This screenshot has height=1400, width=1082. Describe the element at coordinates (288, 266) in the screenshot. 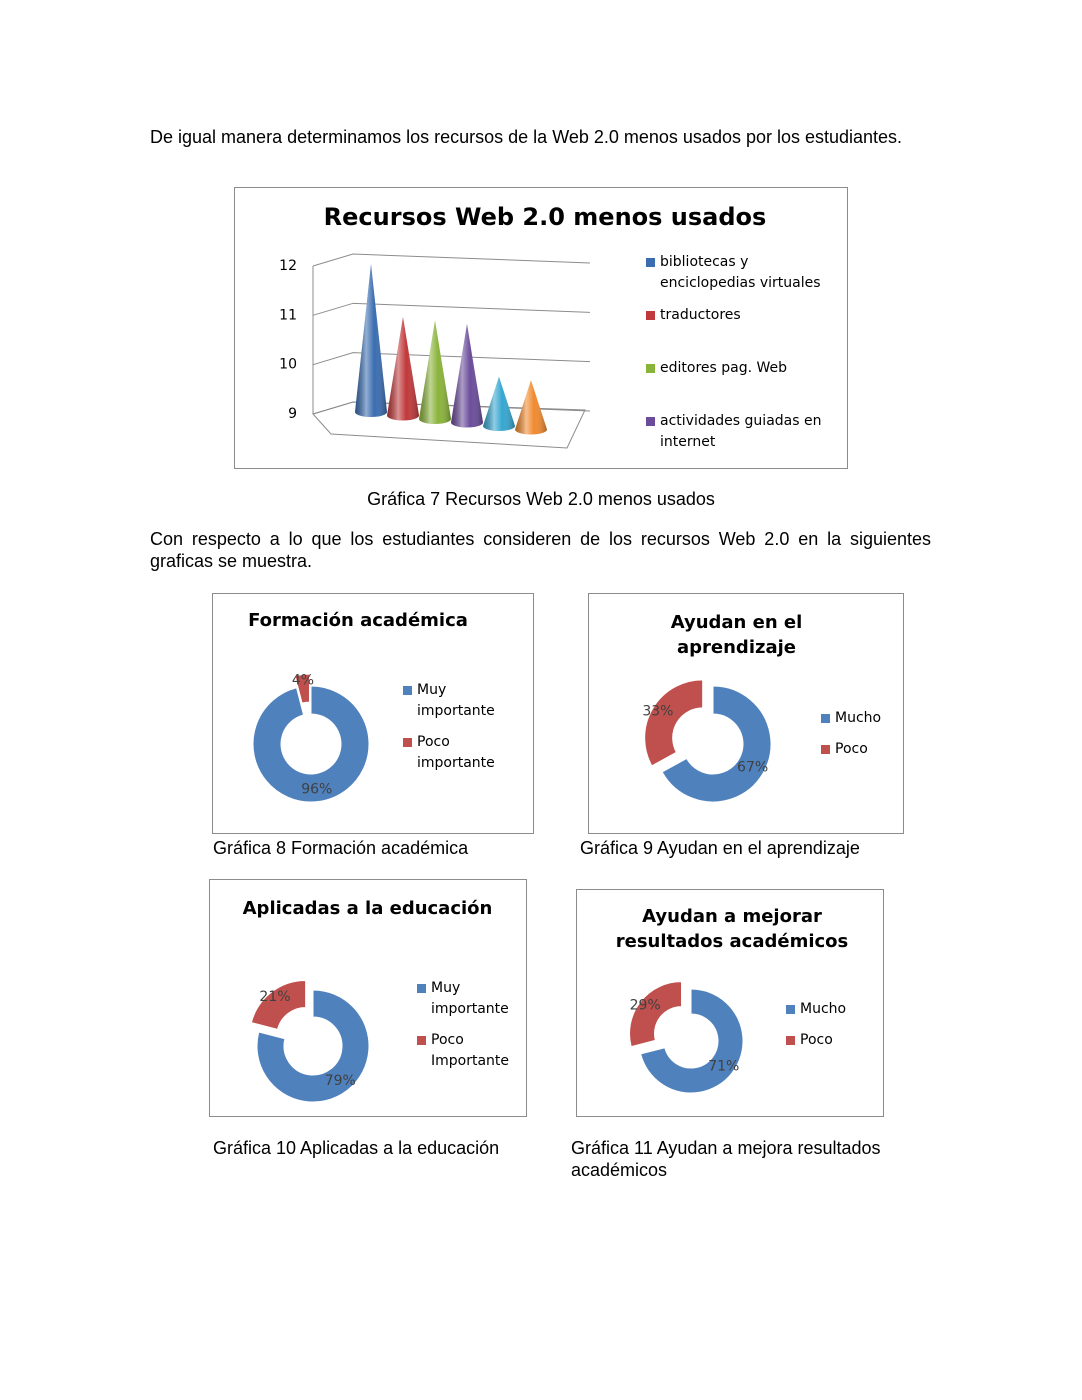

I see `y-tick-label: 12` at that location.